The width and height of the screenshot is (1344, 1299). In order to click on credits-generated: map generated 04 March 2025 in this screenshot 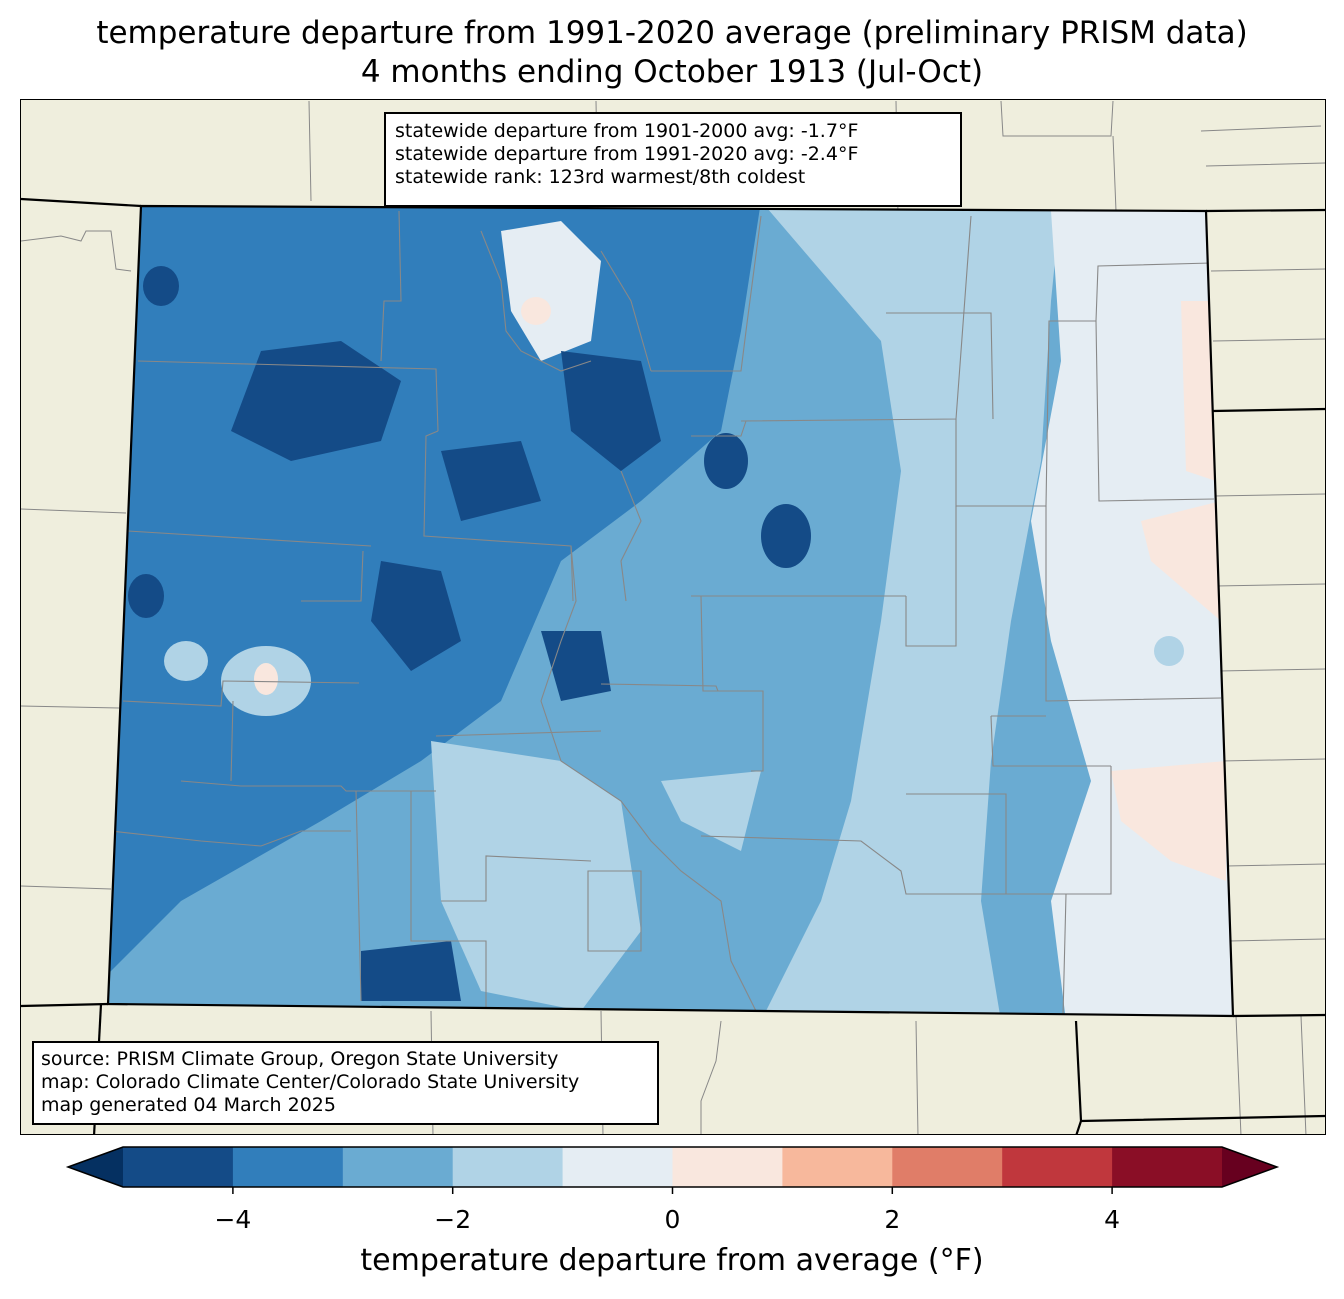, I will do `click(188, 1105)`.